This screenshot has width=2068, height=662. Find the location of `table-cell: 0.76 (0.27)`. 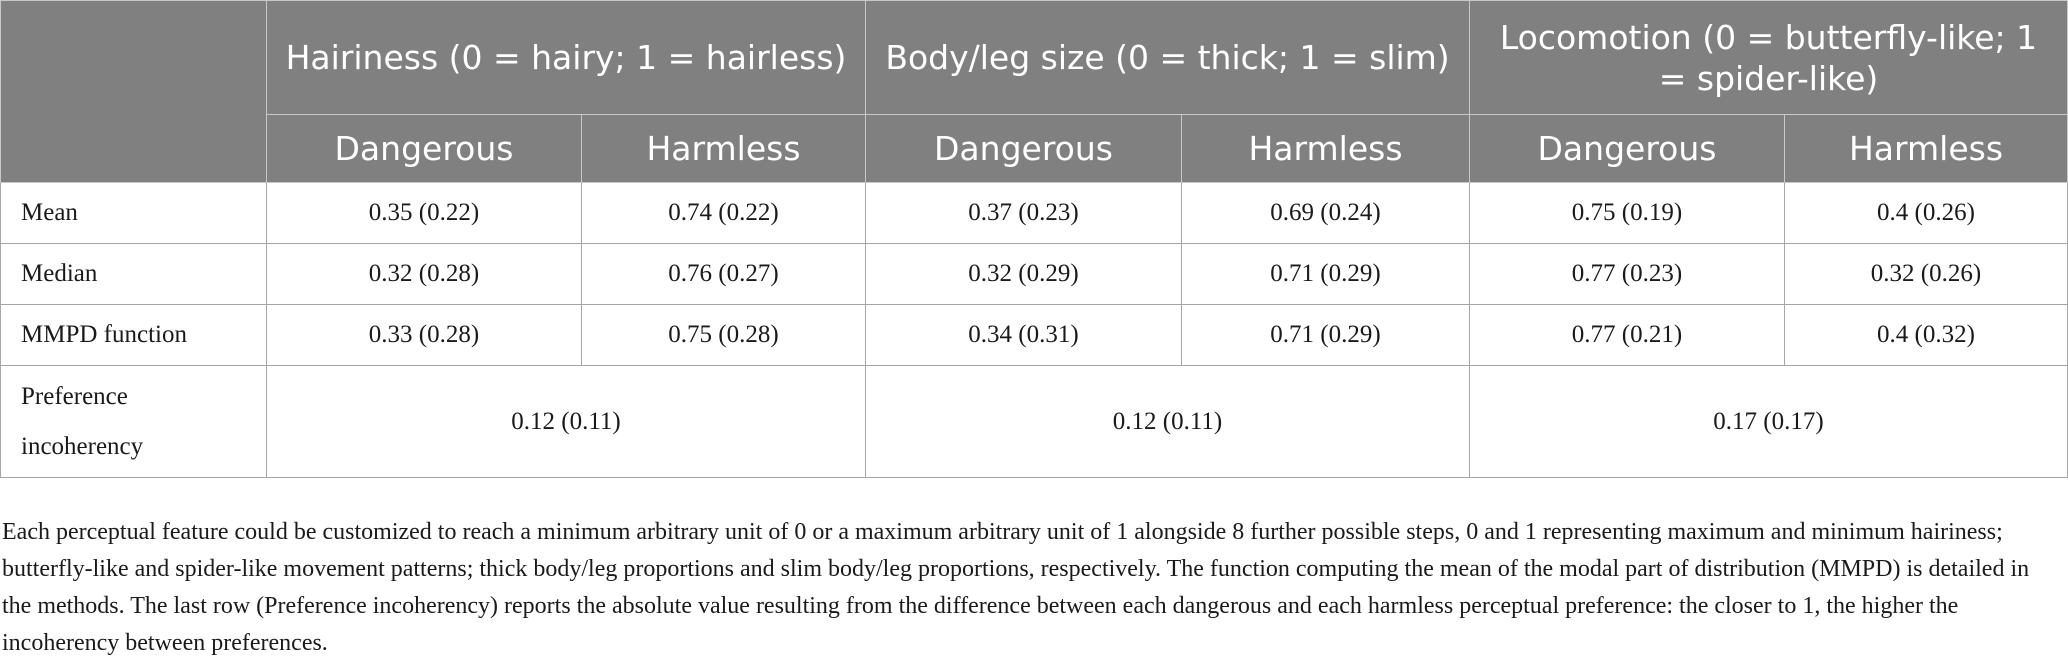

table-cell: 0.76 (0.27) is located at coordinates (723, 274).